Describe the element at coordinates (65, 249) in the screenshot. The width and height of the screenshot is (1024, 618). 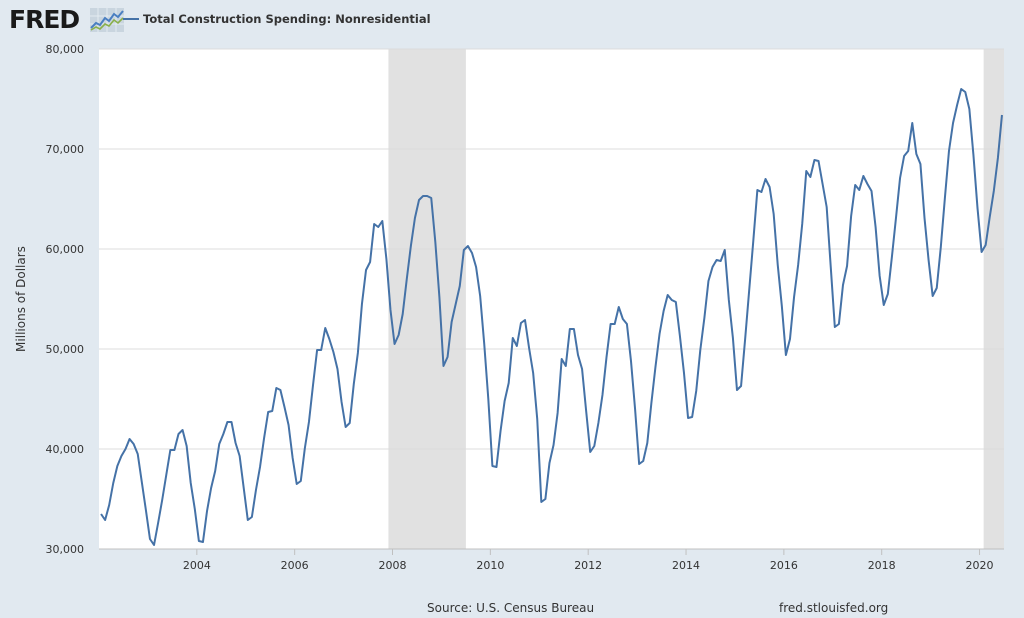
I see `y-tick-label: 60,000` at that location.